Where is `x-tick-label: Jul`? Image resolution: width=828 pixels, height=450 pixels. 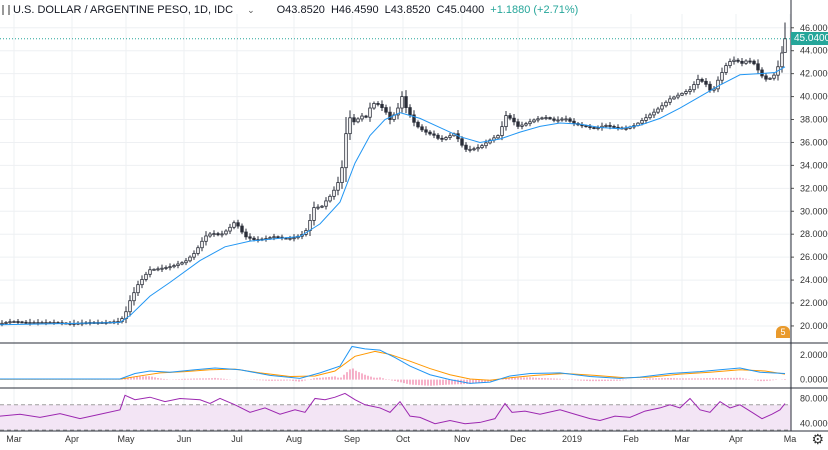
x-tick-label: Jul is located at coordinates (237, 439).